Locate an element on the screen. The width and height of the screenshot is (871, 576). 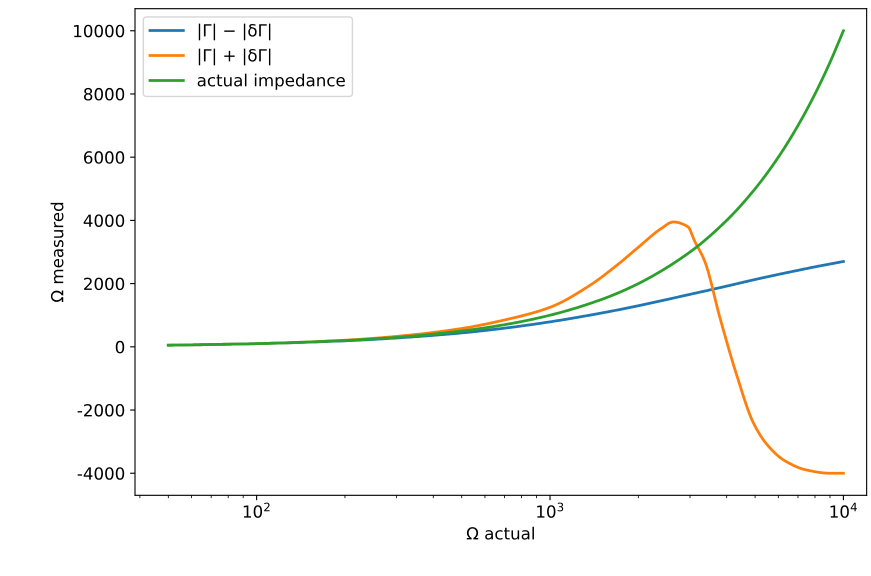
x-tick-label: 10$^{4}$ is located at coordinates (843, 510).